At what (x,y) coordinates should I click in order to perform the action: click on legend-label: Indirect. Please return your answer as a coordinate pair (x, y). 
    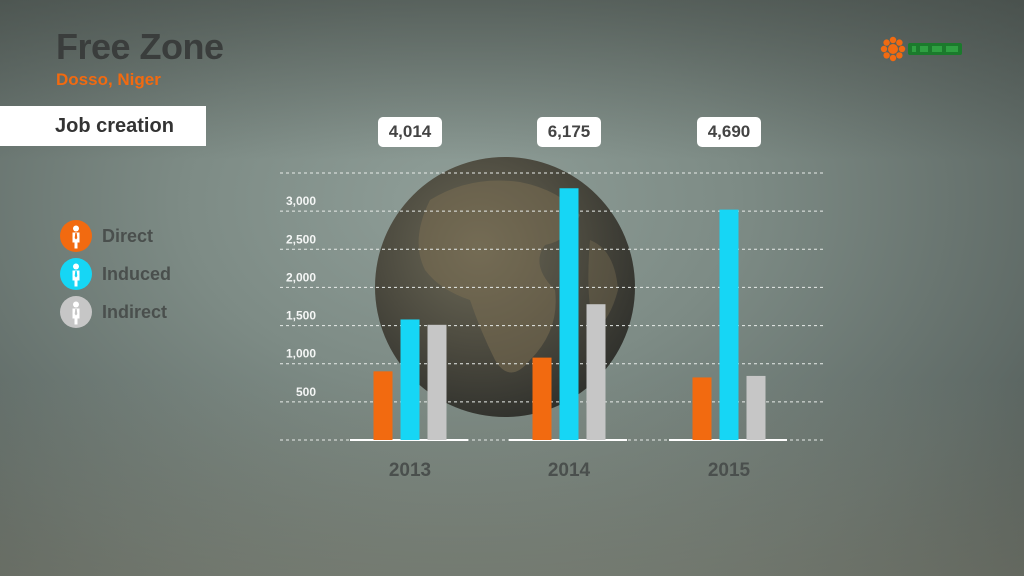
    Looking at the image, I should click on (135, 312).